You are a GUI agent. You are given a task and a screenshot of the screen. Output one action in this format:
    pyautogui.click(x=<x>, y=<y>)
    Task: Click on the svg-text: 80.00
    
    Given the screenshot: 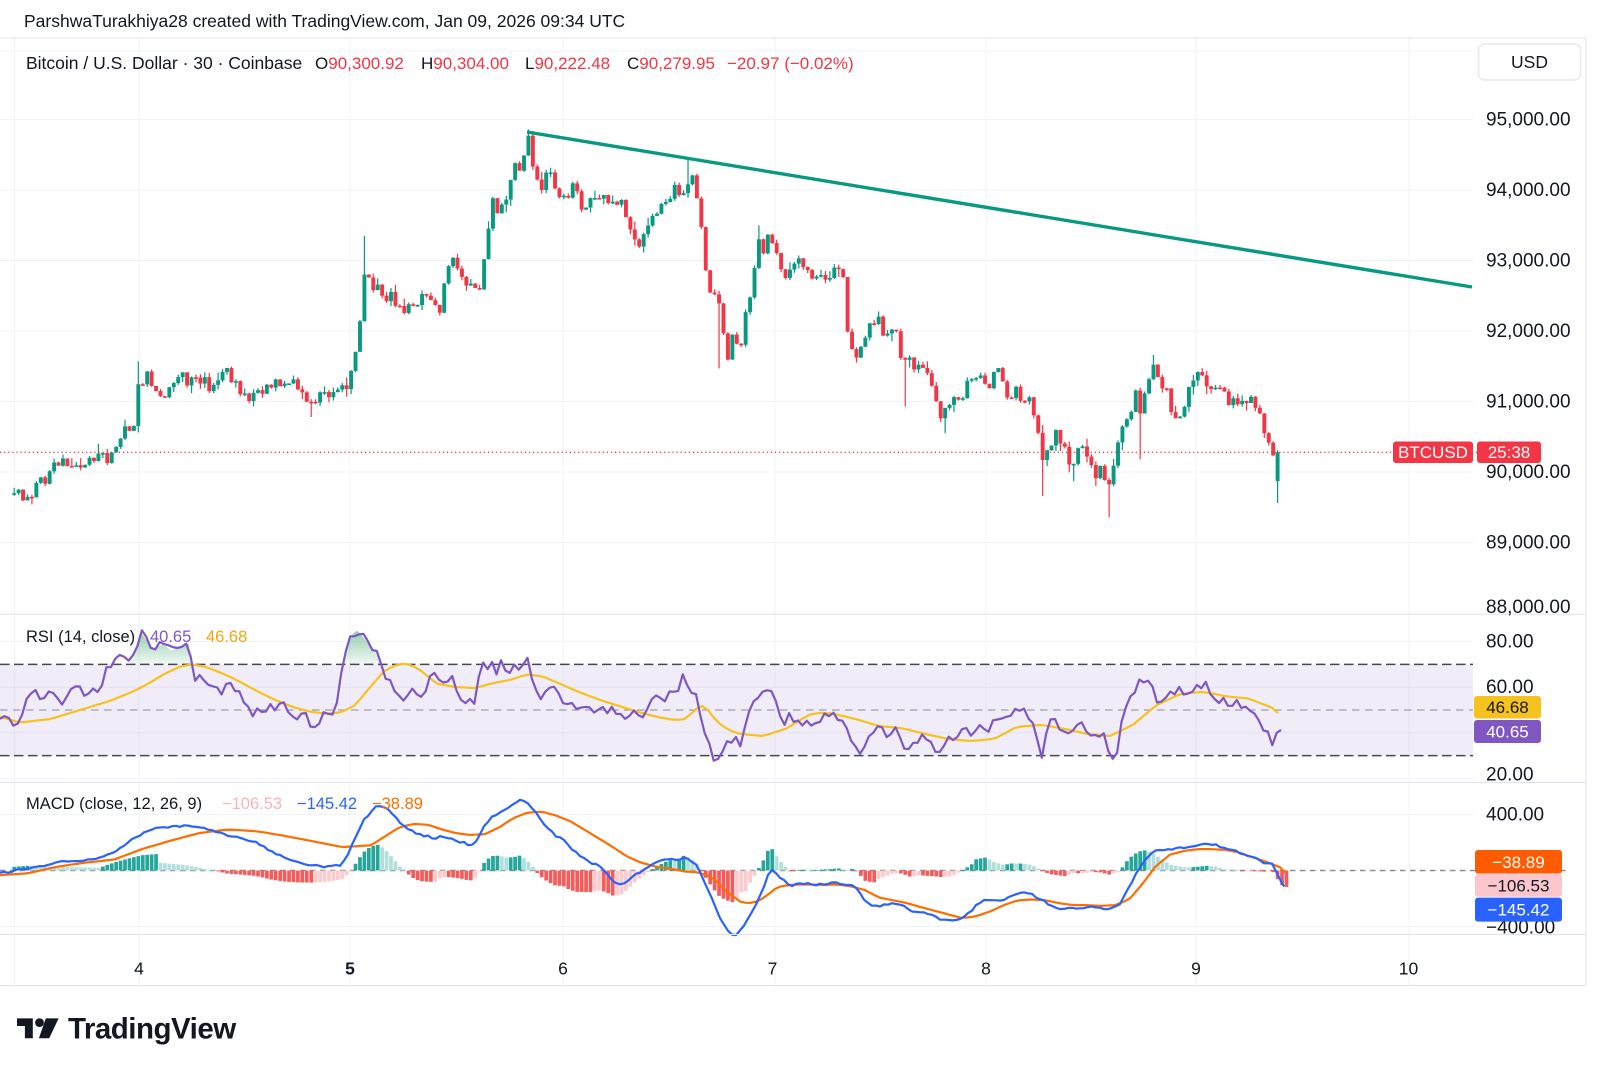 What is the action you would take?
    pyautogui.click(x=1510, y=642)
    